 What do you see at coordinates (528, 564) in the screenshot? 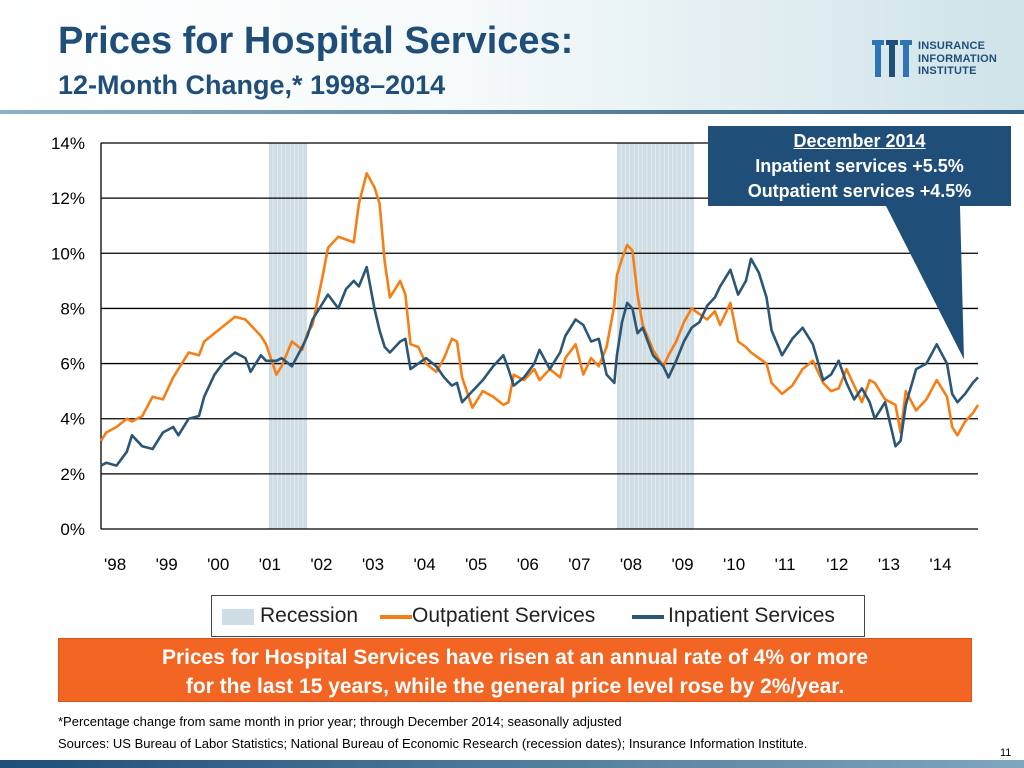
I see `x-tick-label: '06` at bounding box center [528, 564].